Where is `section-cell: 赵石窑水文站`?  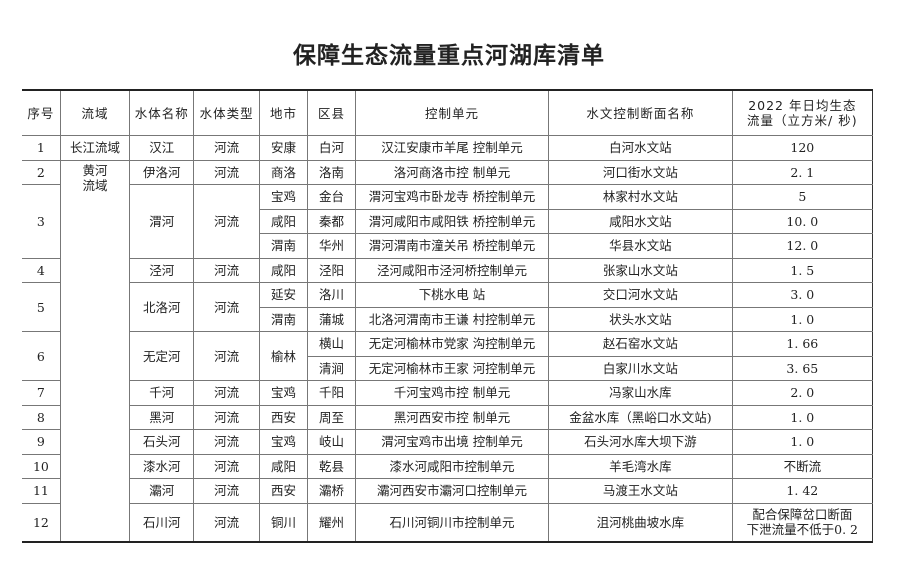 section-cell: 赵石窑水文站 is located at coordinates (640, 344).